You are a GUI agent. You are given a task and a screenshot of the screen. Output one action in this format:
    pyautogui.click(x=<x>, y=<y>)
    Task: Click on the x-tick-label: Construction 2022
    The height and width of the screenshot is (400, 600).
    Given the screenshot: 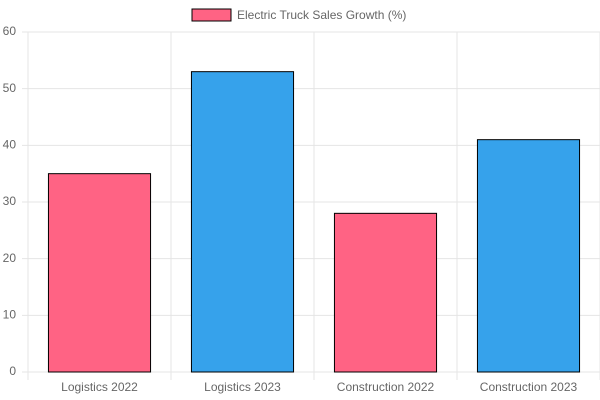 What is the action you would take?
    pyautogui.click(x=386, y=387)
    